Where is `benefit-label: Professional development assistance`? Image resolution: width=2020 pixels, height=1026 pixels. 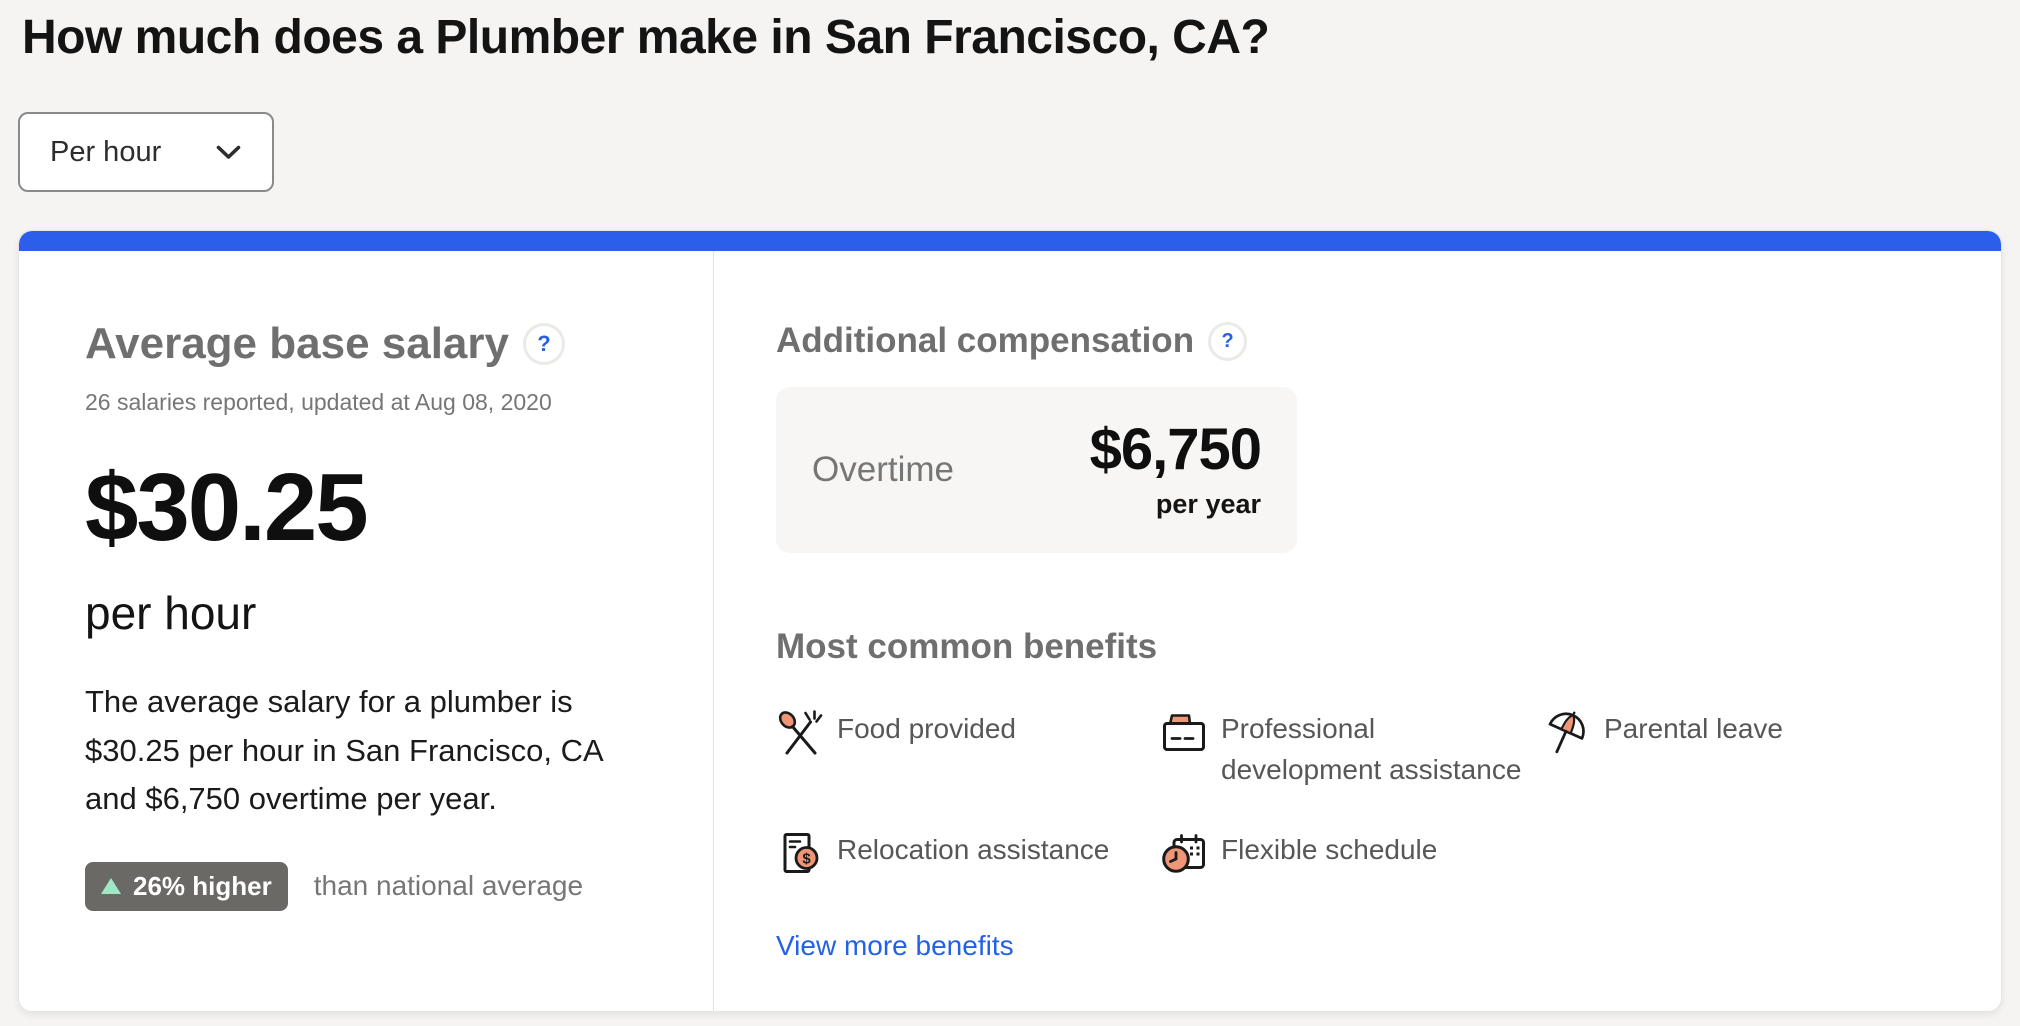 benefit-label: Professional development assistance is located at coordinates (1371, 749).